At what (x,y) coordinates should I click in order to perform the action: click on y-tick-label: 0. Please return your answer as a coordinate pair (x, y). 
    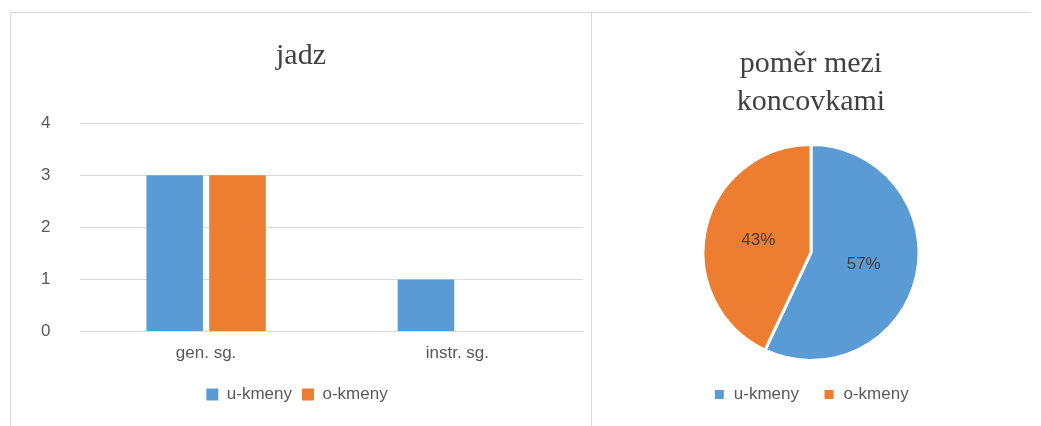
    Looking at the image, I should click on (45, 331).